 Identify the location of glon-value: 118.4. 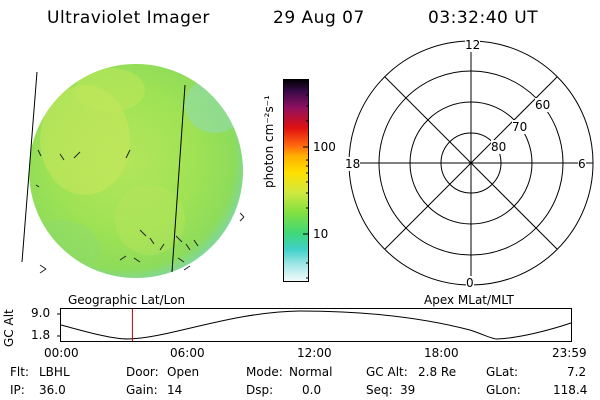
(570, 390).